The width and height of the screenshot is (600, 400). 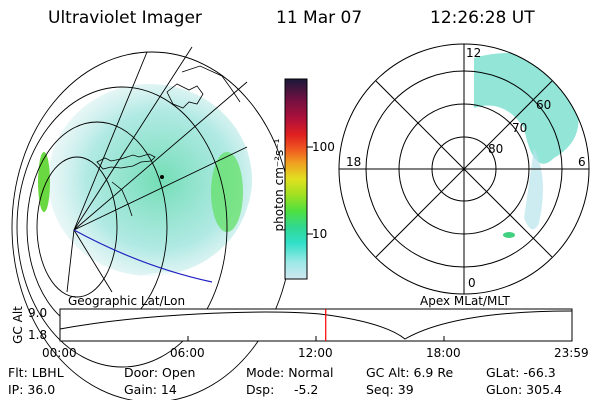 I want to click on coastlines, so click(x=168, y=141).